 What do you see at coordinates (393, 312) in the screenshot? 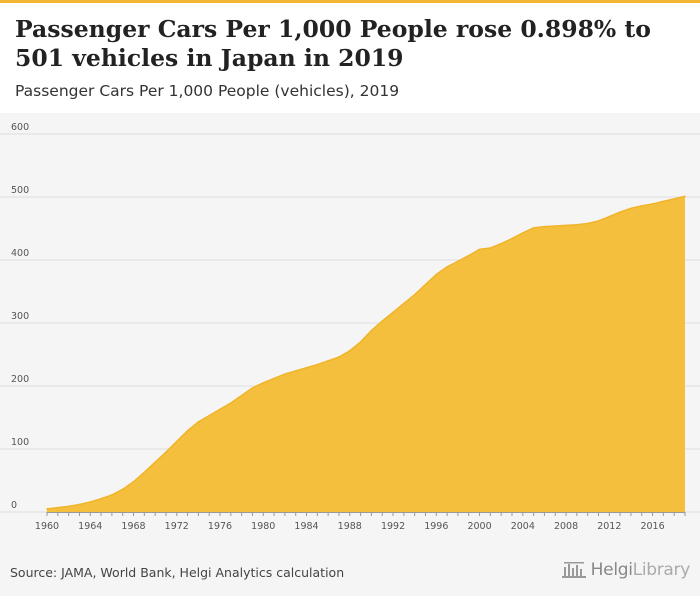
I see `data-point-1992` at bounding box center [393, 312].